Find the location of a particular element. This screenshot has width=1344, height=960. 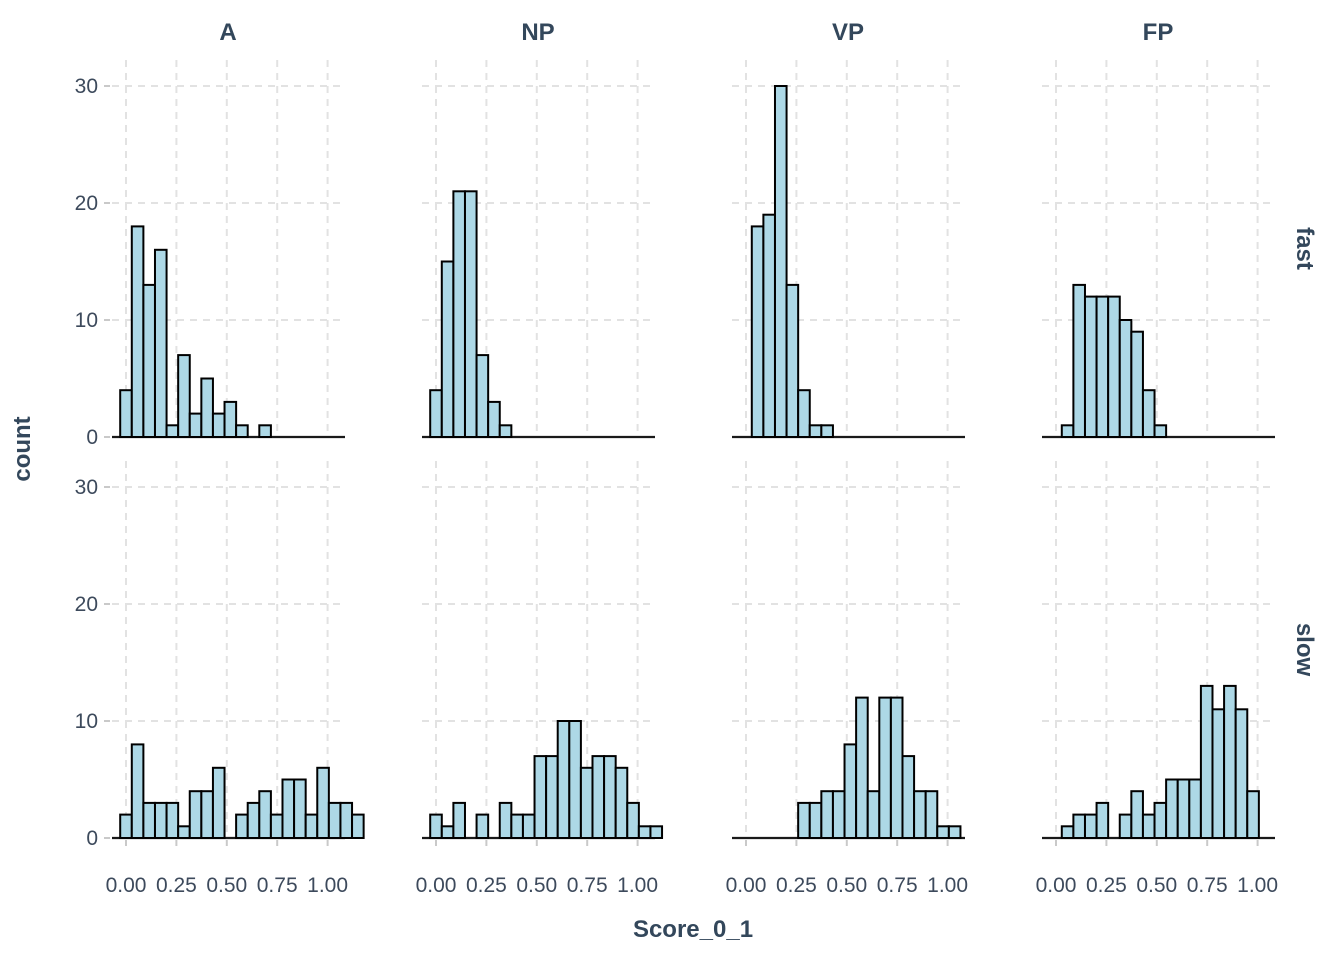

y-tick-label: 0 is located at coordinates (92, 838).